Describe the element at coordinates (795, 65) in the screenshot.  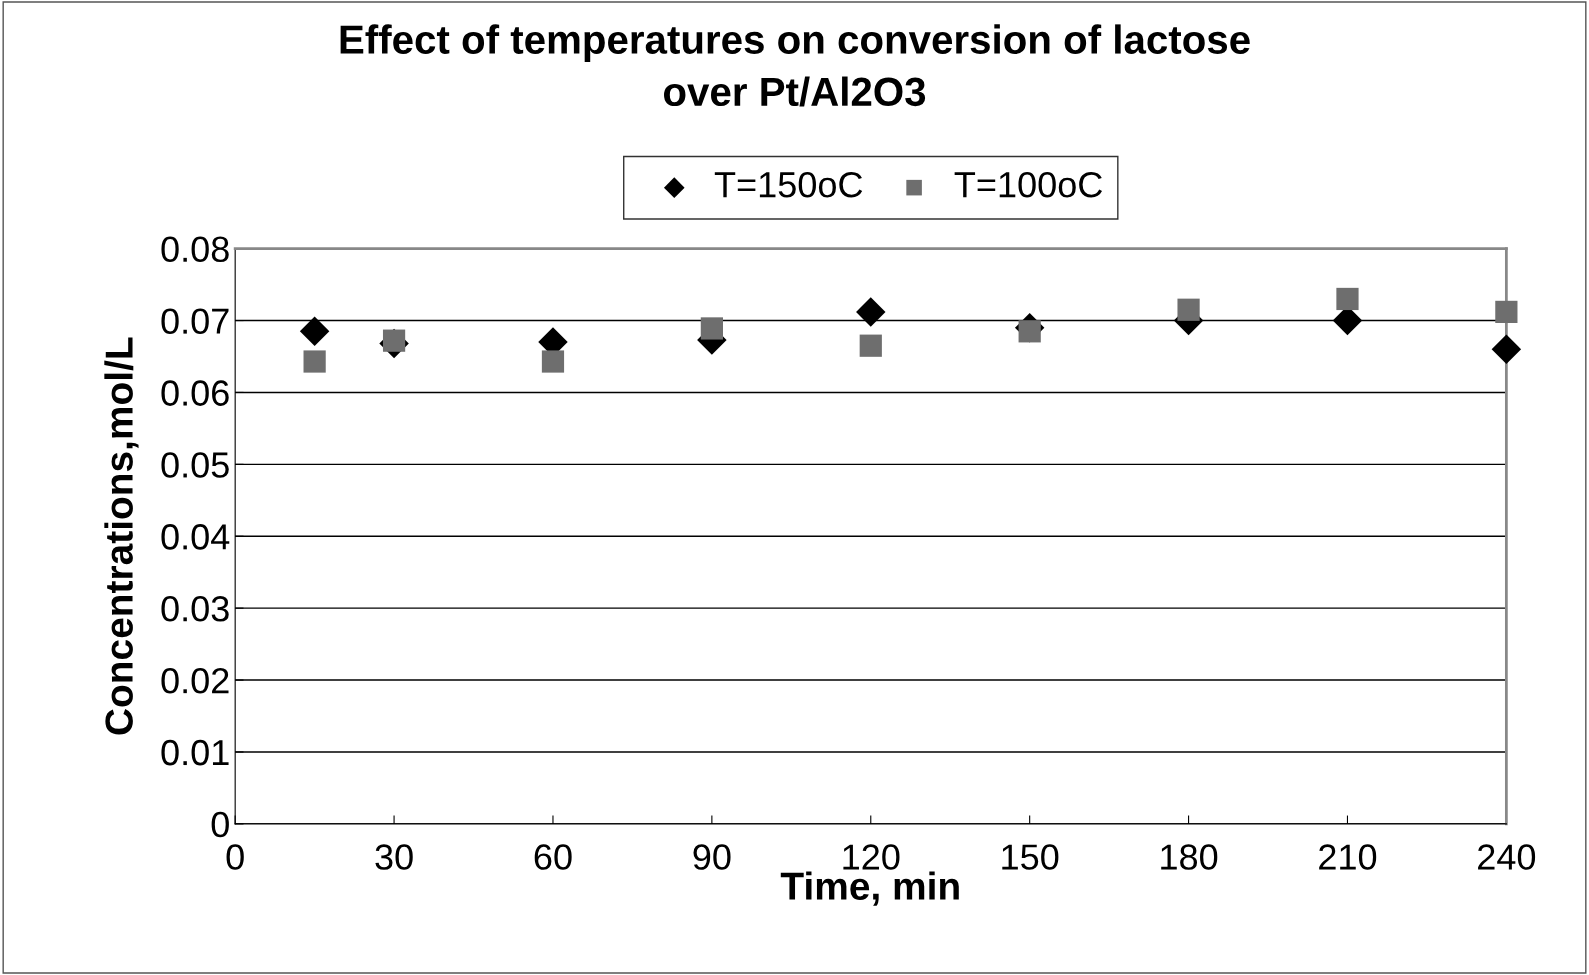
I see `chart-title: Effect of temperatures on conversion of lactose over Pt/Al2O3` at that location.